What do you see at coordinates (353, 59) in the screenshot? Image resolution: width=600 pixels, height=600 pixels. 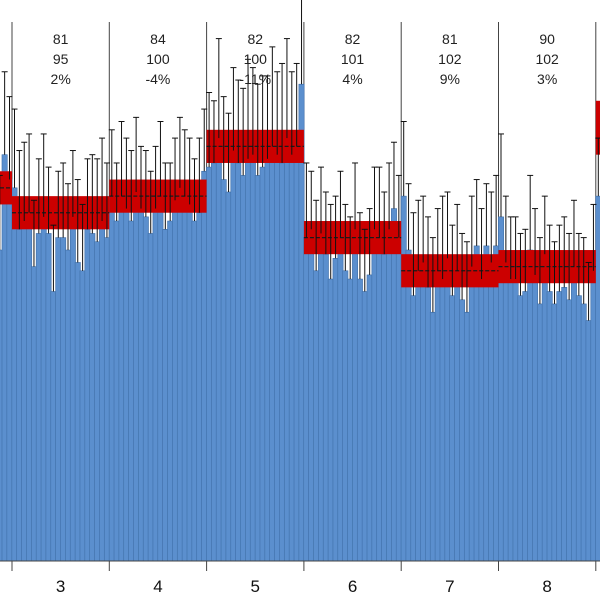 I see `stat-label: 101` at bounding box center [353, 59].